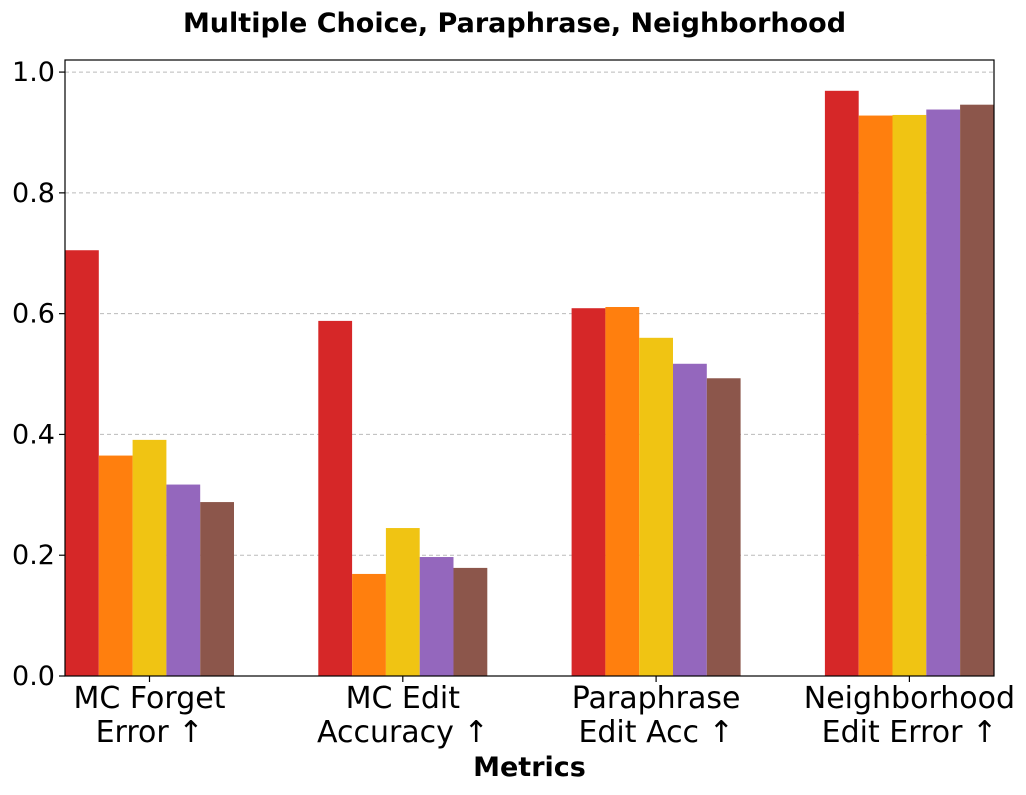 The image size is (1026, 795). Describe the element at coordinates (33, 555) in the screenshot. I see `y-tick-label: 0.2` at that location.